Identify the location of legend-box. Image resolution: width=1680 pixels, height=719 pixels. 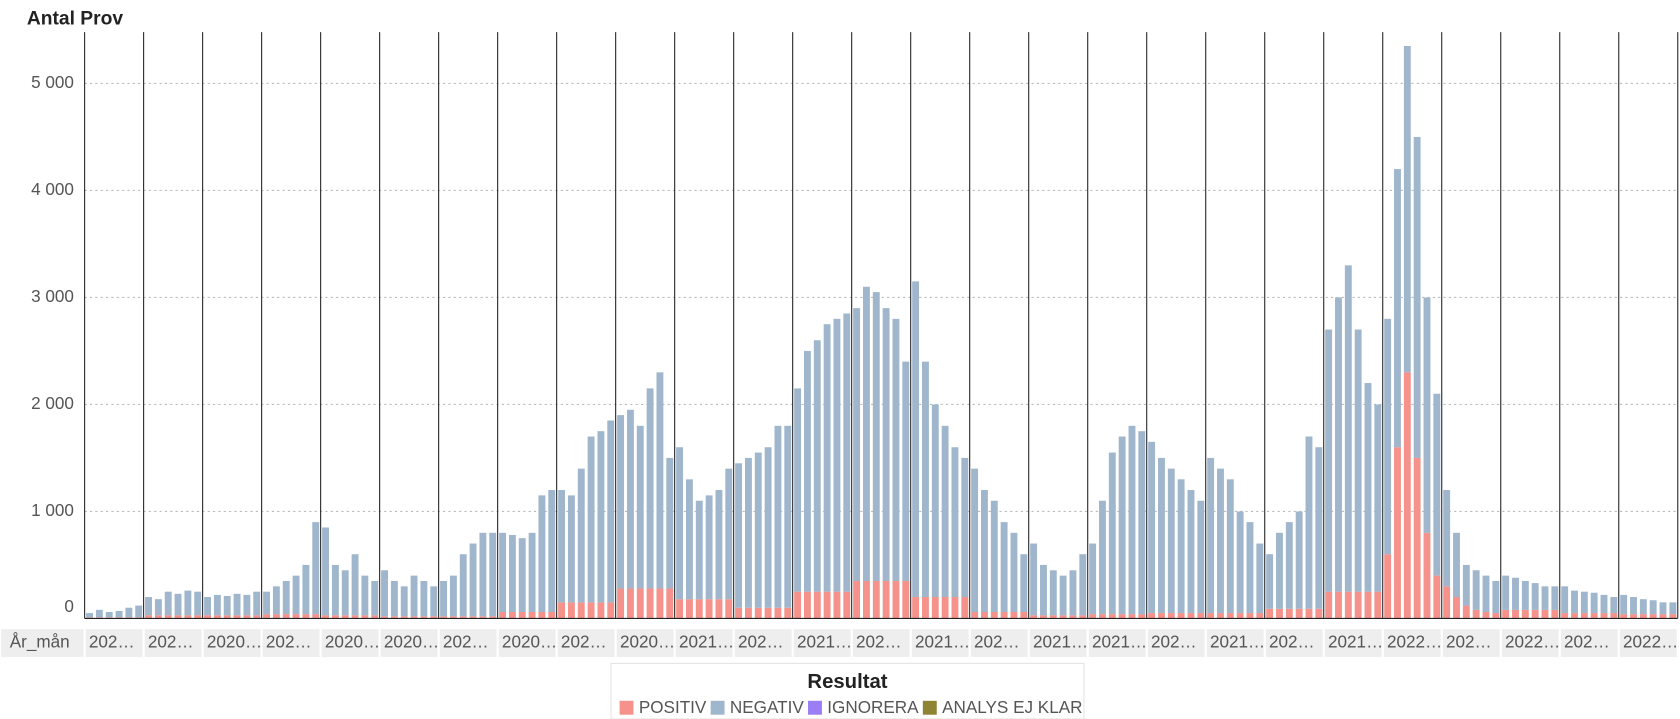
(847, 690).